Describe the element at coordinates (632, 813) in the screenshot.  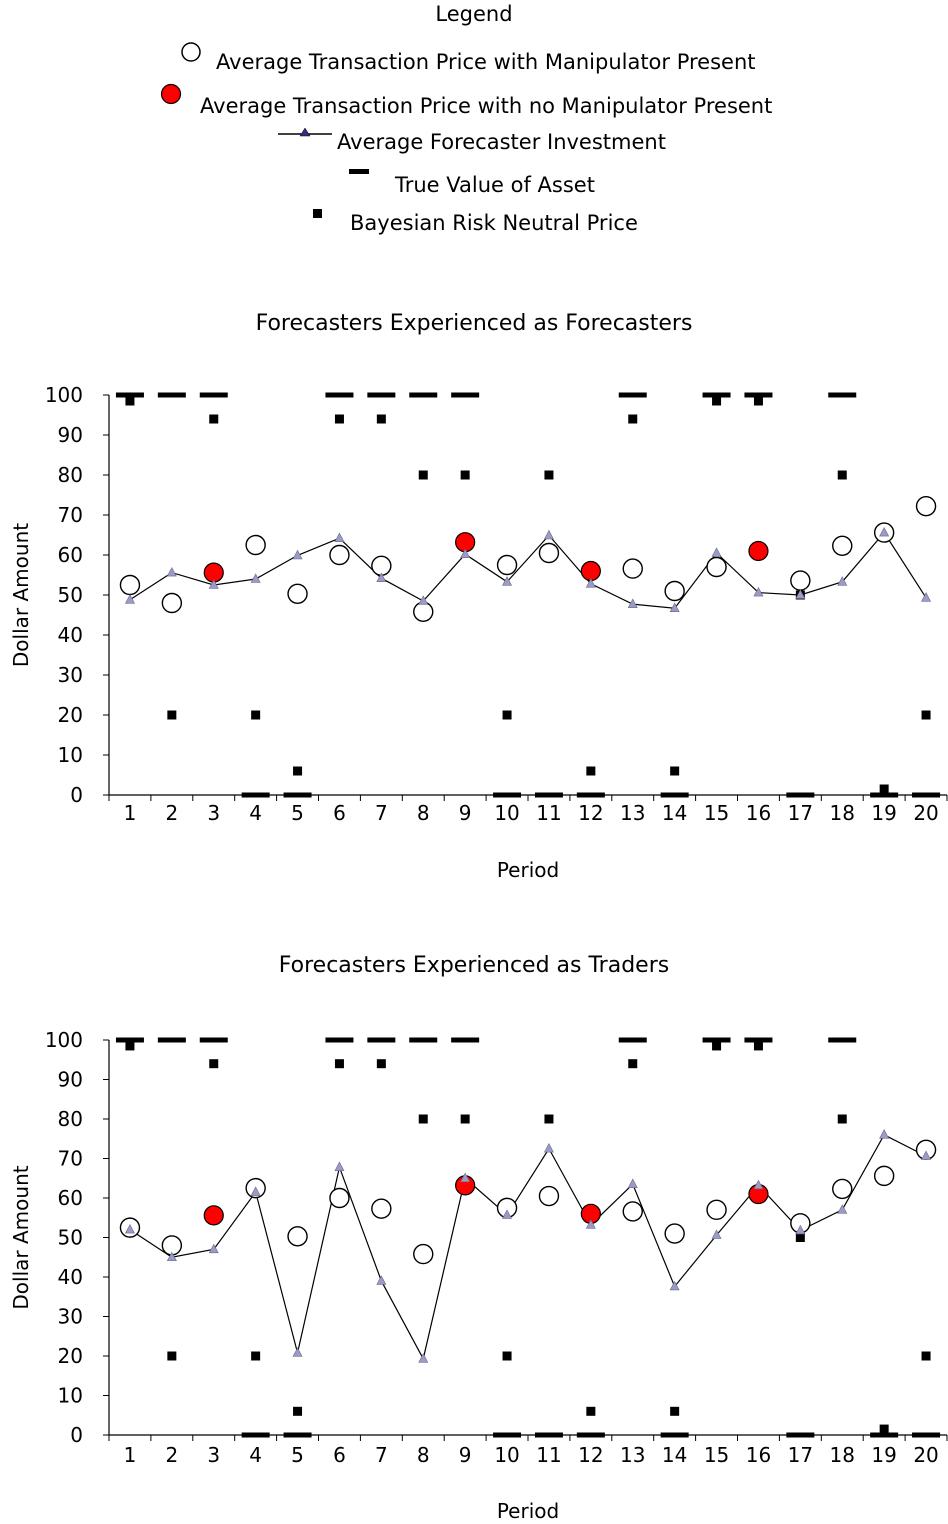
I see `x-tick-label: 13` at that location.